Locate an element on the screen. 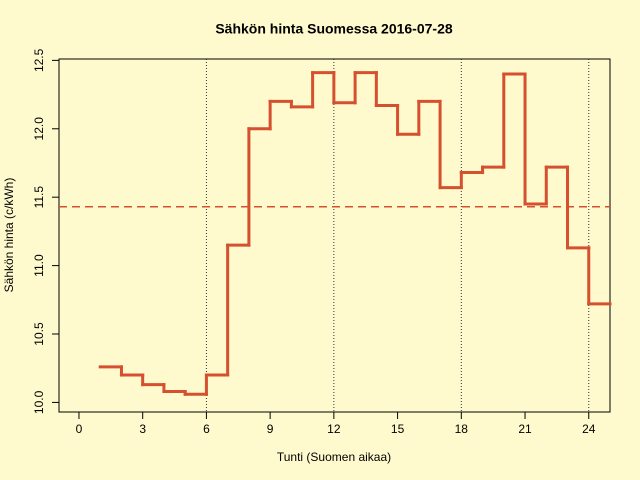  x-tick-label: 18 is located at coordinates (462, 429).